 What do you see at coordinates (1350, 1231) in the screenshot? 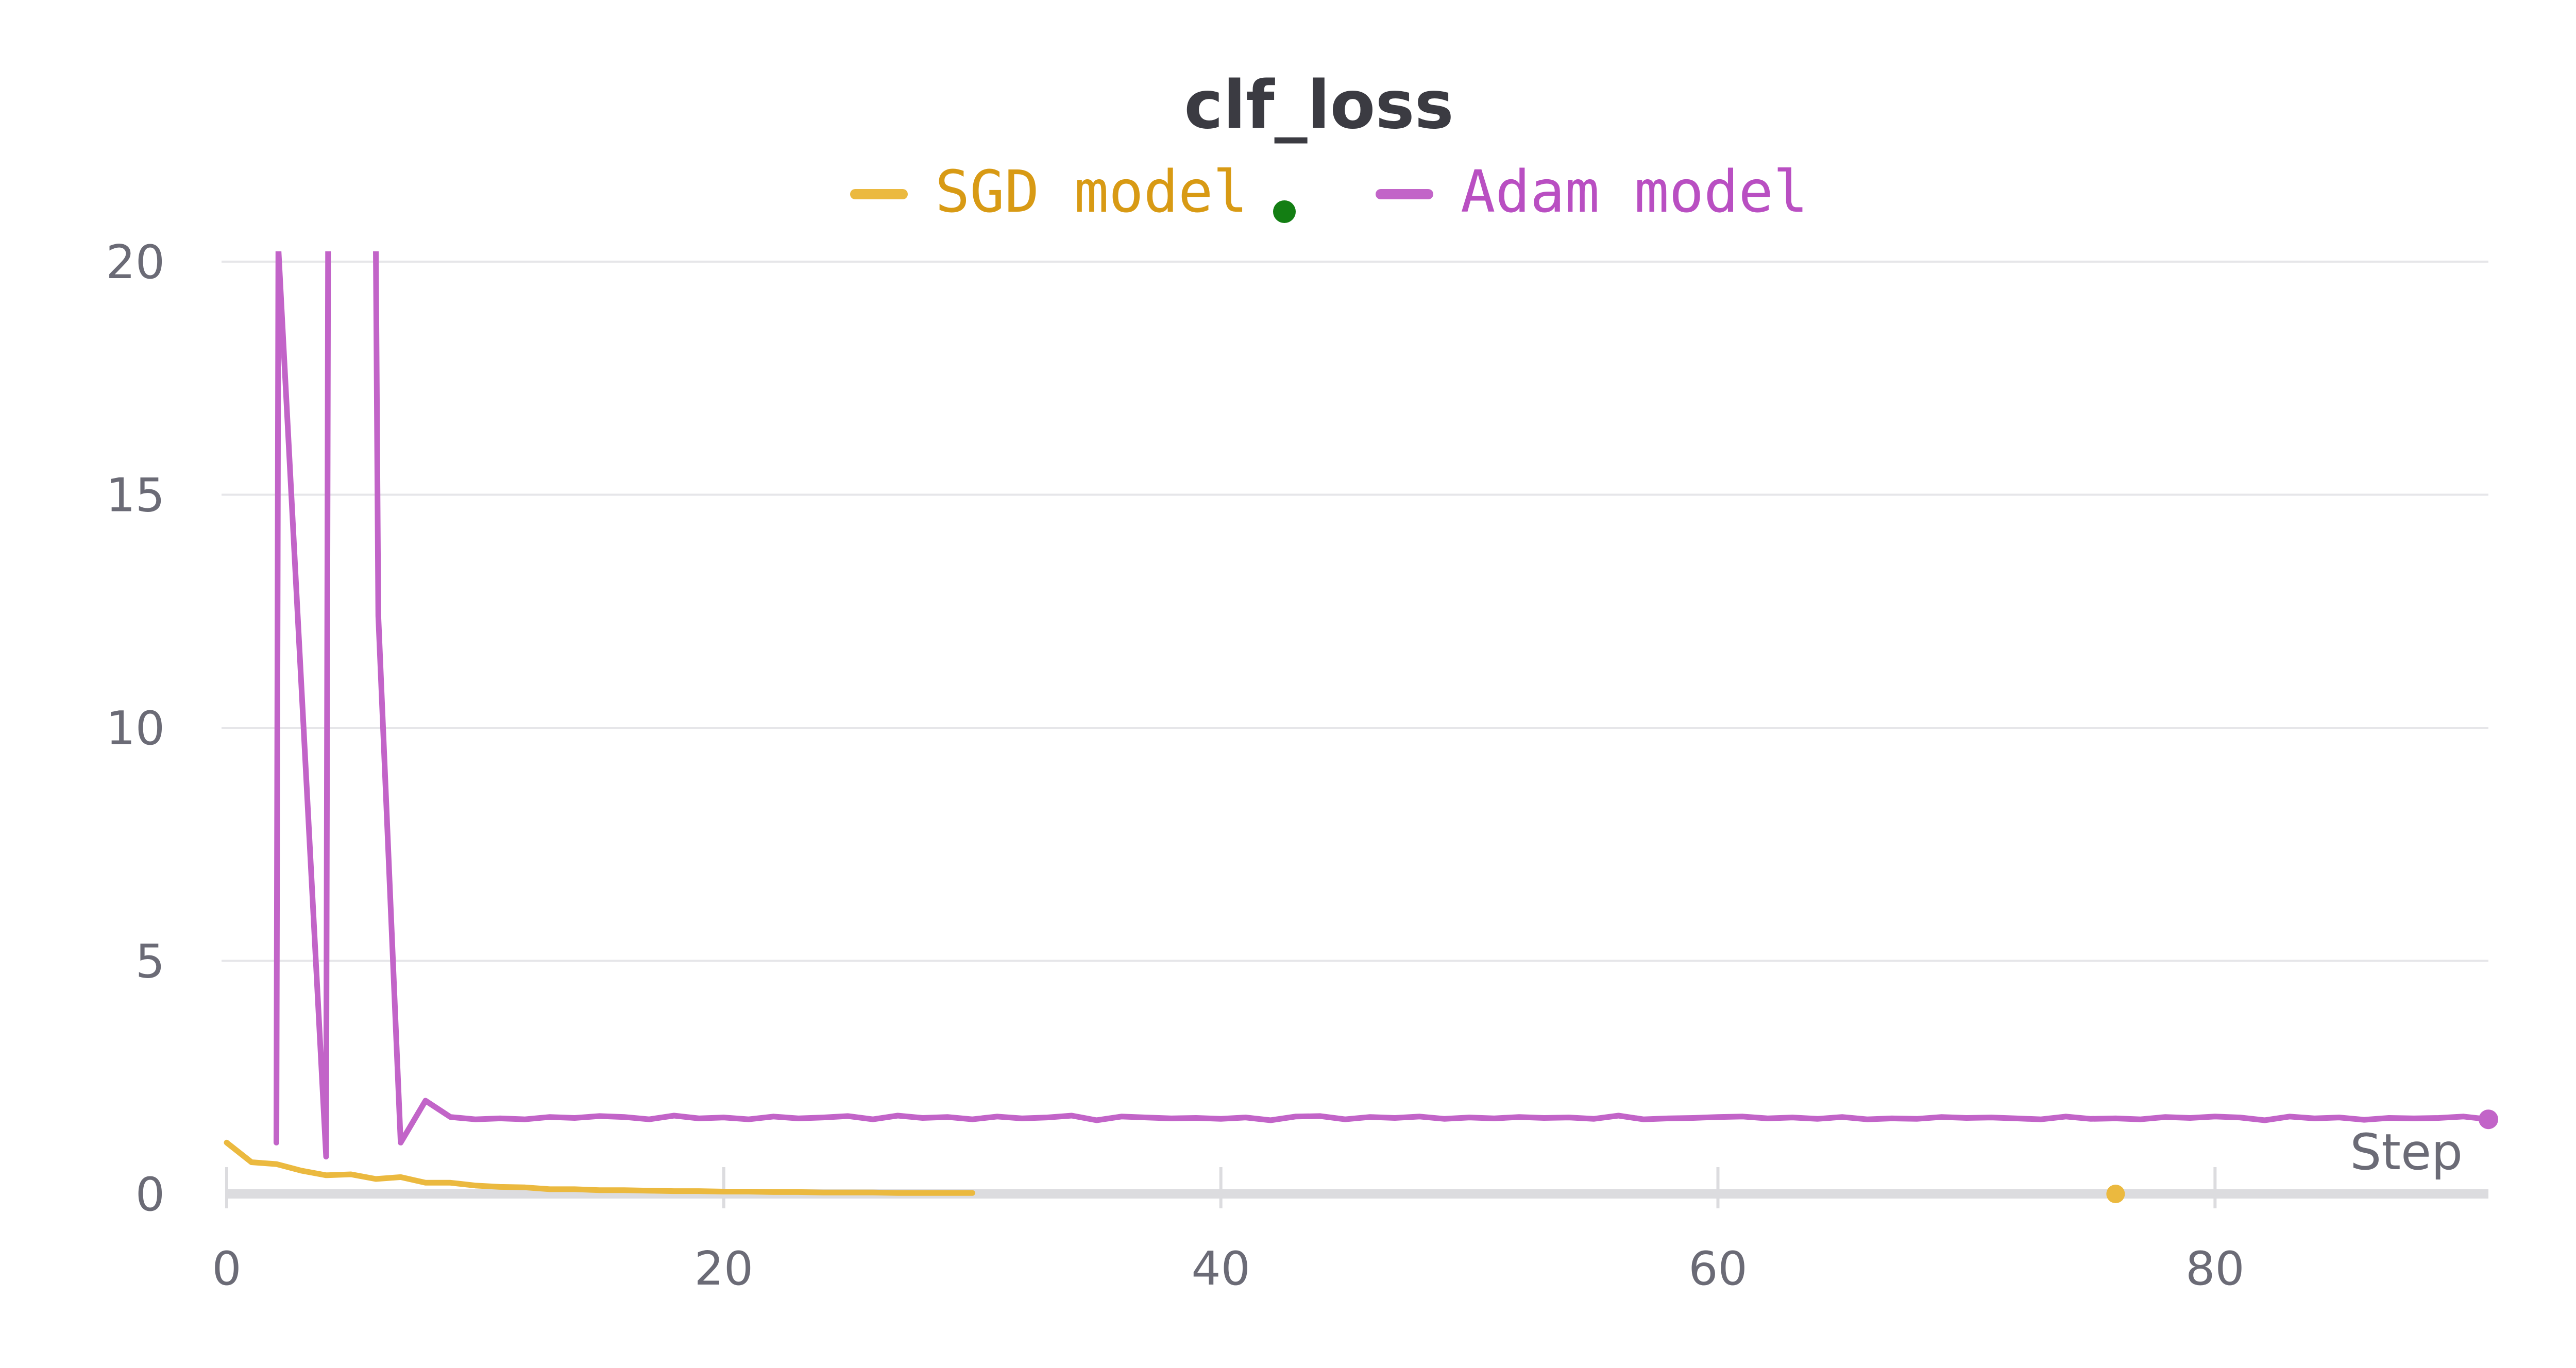
I see `x-axis: 0 20 40 60 80` at bounding box center [1350, 1231].